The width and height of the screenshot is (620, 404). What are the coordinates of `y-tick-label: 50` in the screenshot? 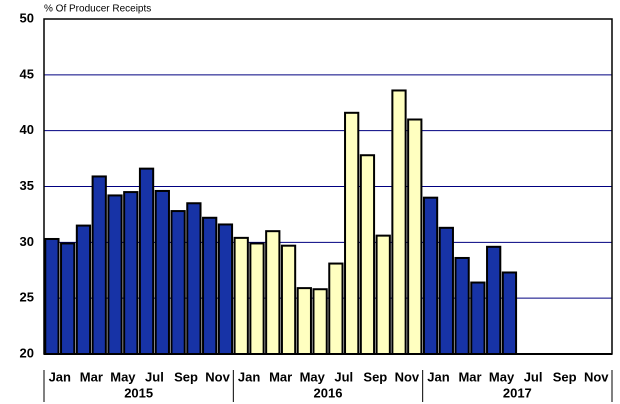 It's located at (27, 17).